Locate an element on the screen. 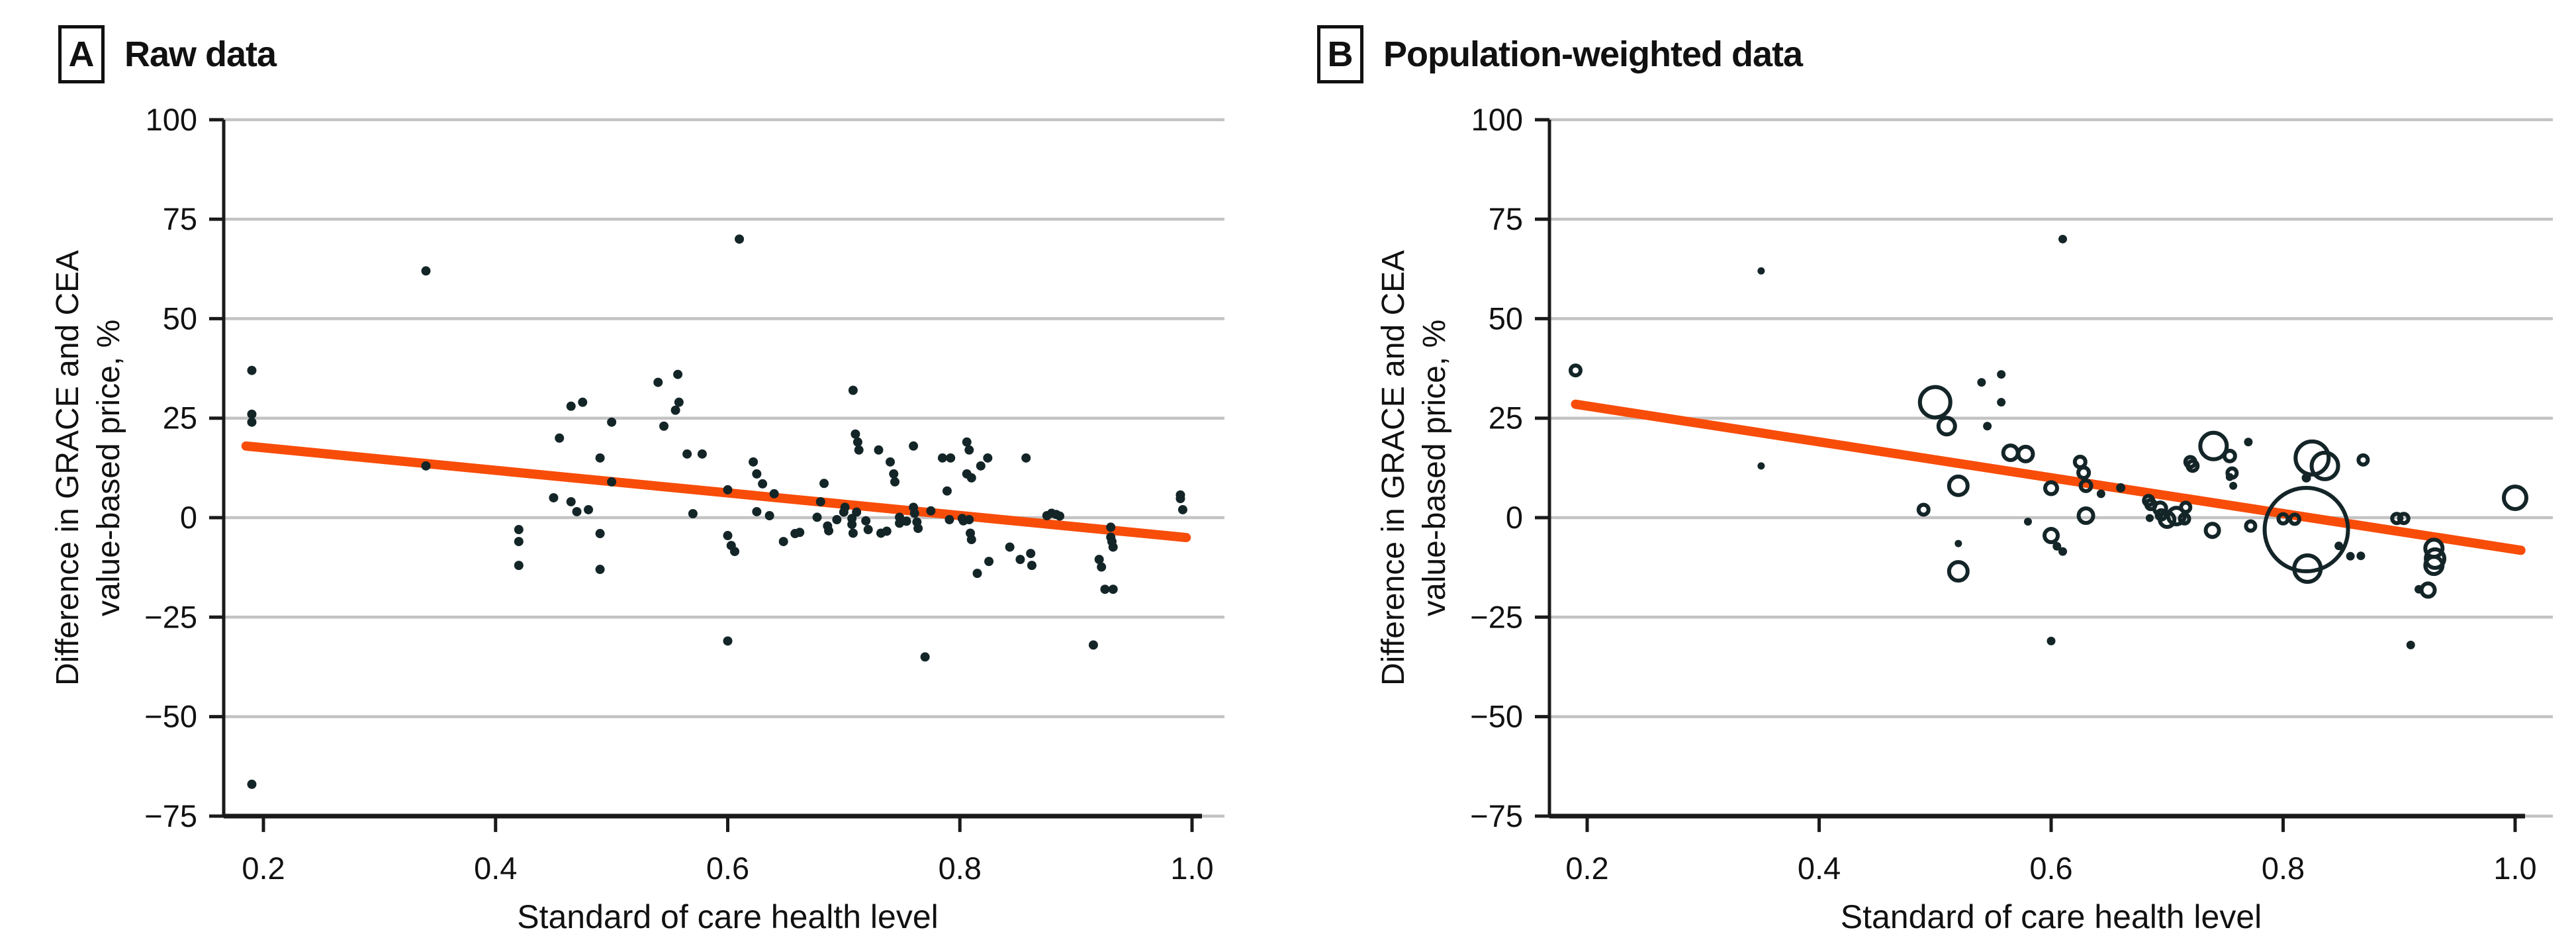 The width and height of the screenshot is (2576, 938). panel-a-letter-badge: A is located at coordinates (81, 54).